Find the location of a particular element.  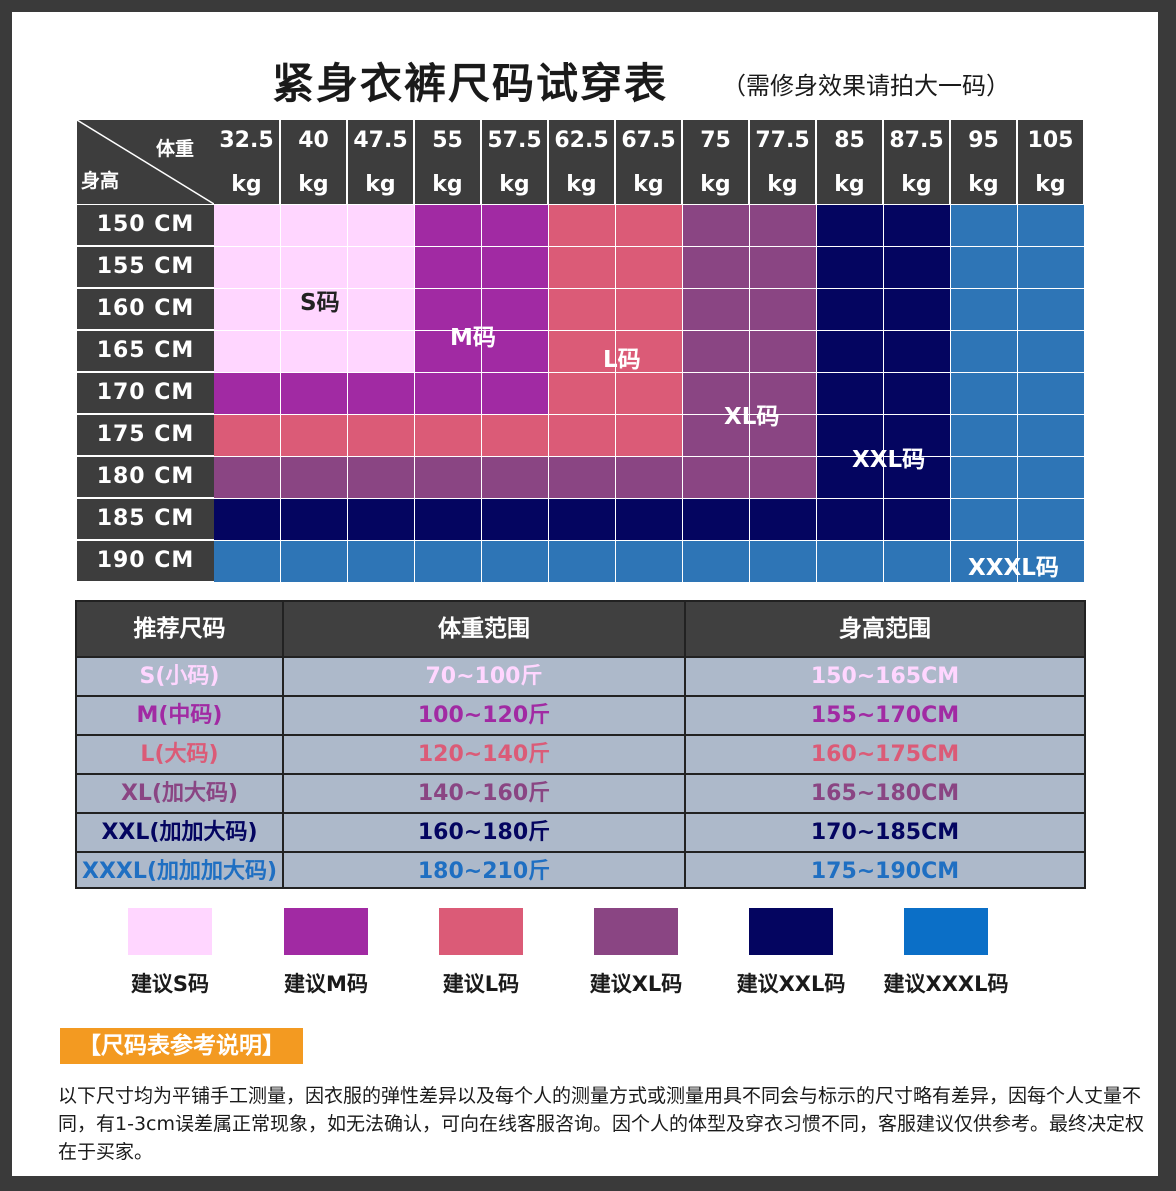

weight-value: 67.5 is located at coordinates (648, 140).